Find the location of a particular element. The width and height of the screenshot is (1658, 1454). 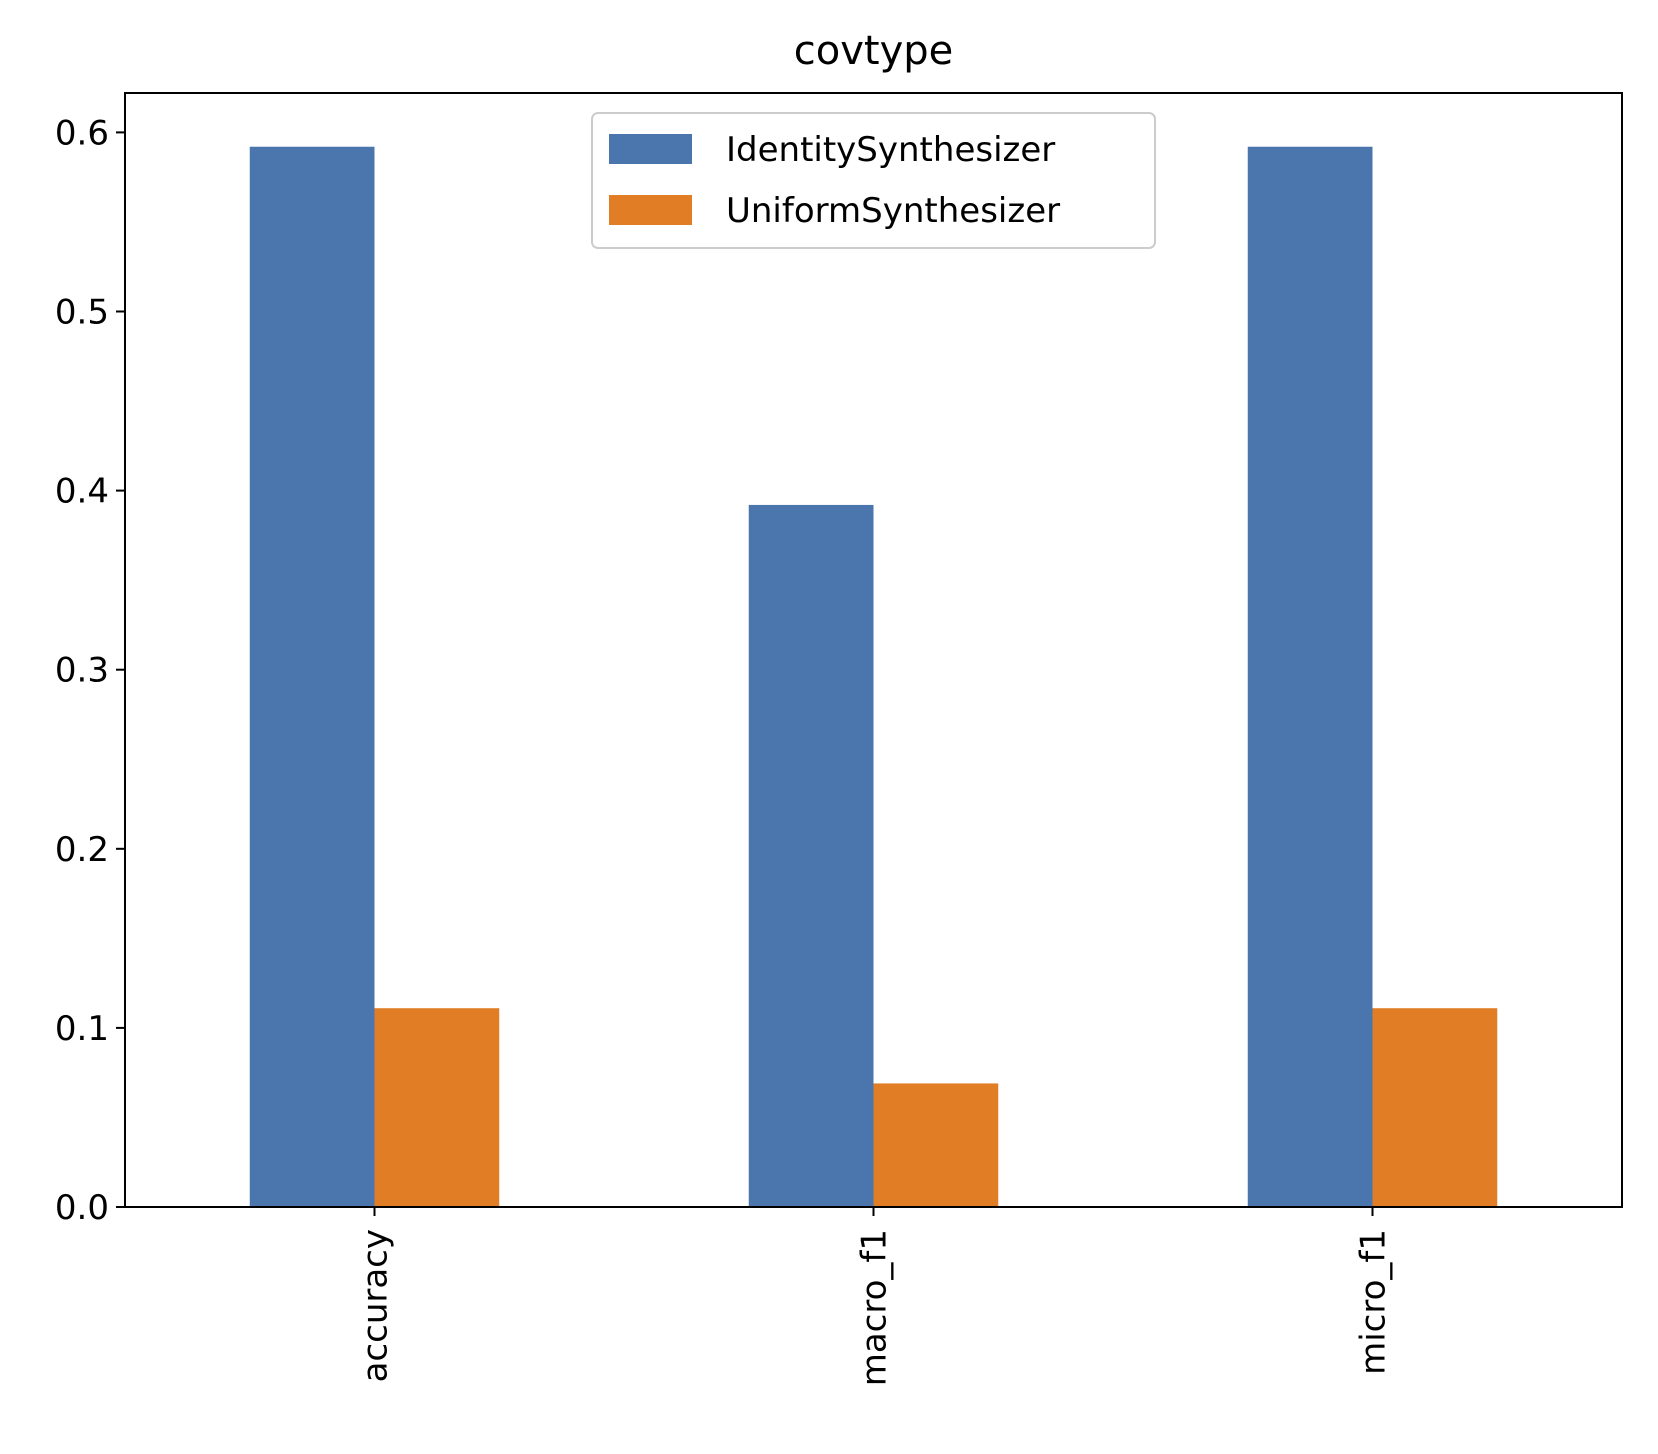

y-tick-label: 0.2 is located at coordinates (82, 850).